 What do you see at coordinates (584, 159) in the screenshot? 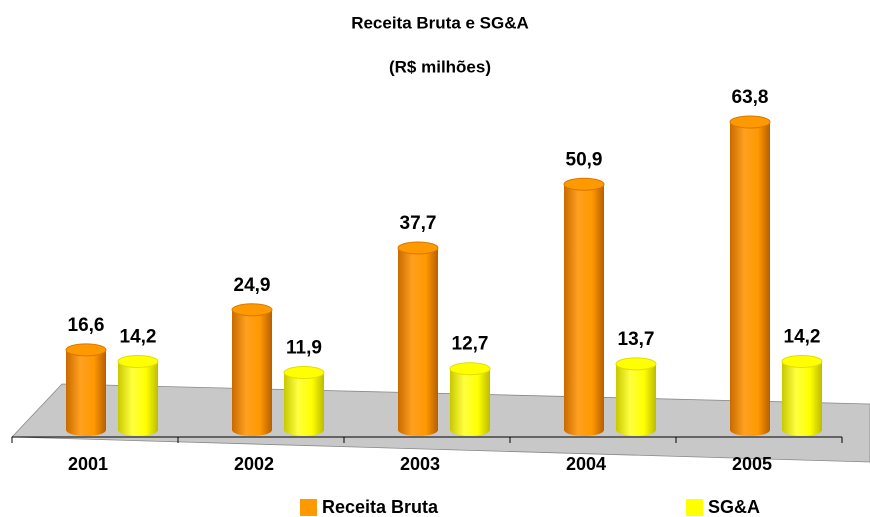
I see `value-label: 50,9` at bounding box center [584, 159].